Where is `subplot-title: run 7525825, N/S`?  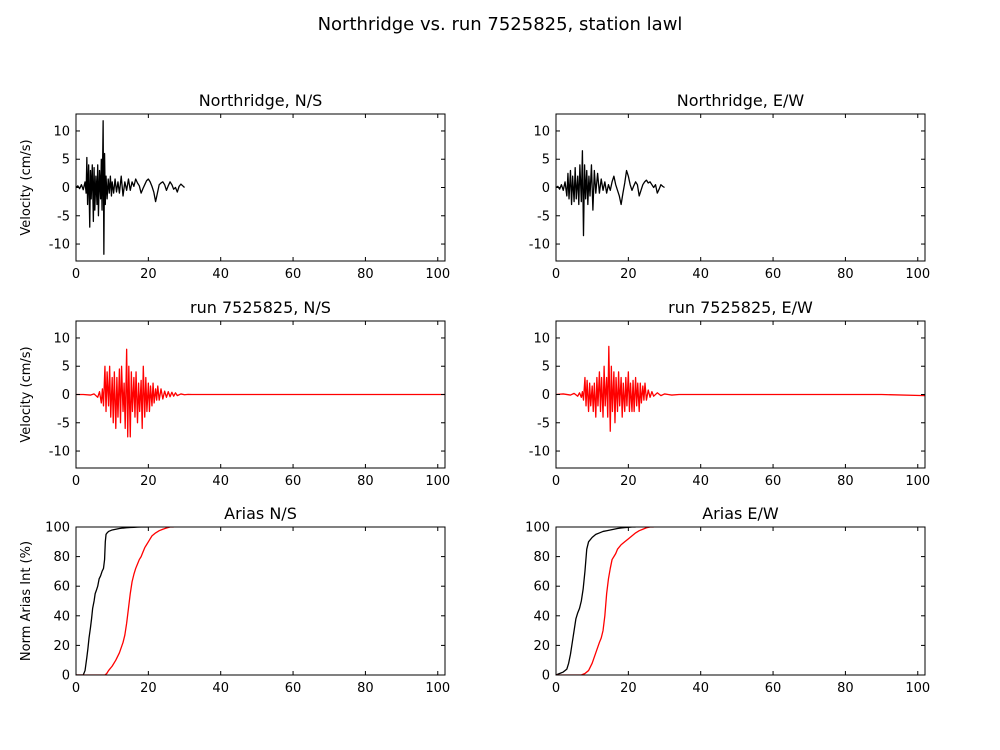
subplot-title: run 7525825, N/S is located at coordinates (260, 307).